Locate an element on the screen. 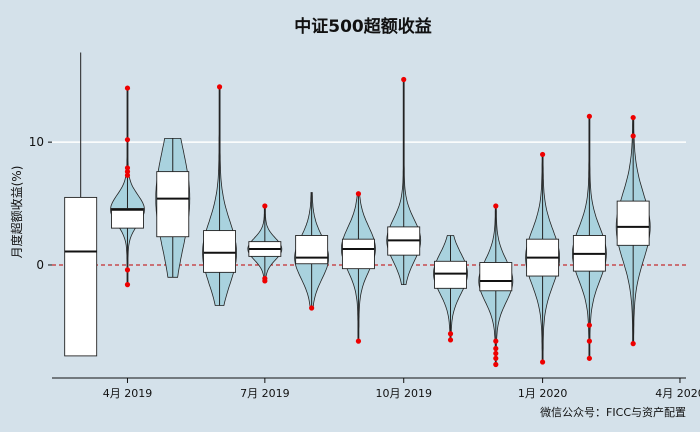 The height and width of the screenshot is (432, 700). y-tick-label: 0 is located at coordinates (40, 265).